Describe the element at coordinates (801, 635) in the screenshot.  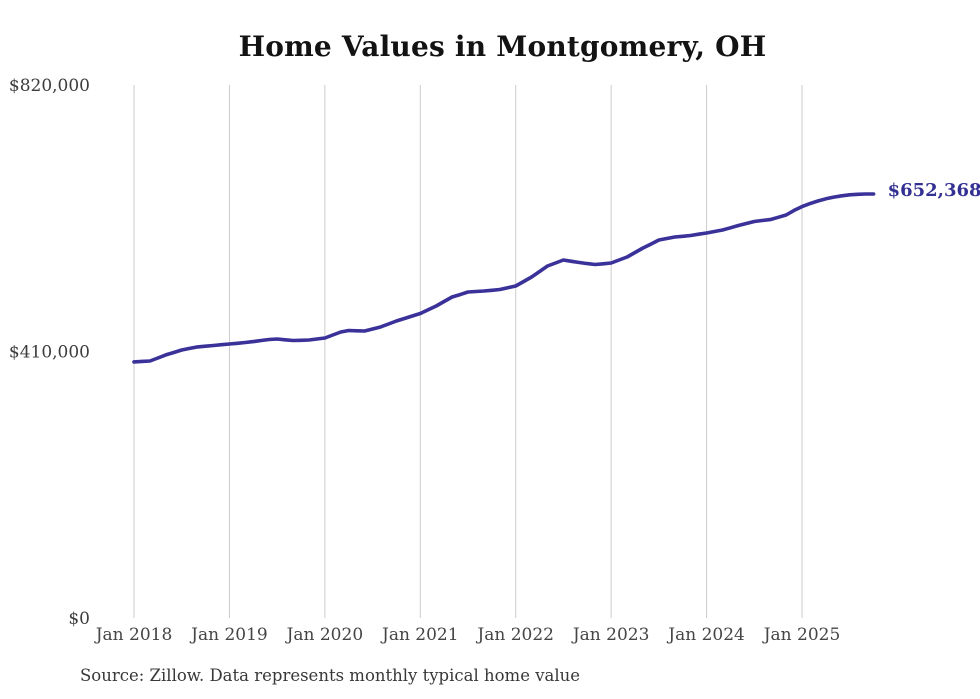
I see `x-tick-label: Jan 2025` at that location.